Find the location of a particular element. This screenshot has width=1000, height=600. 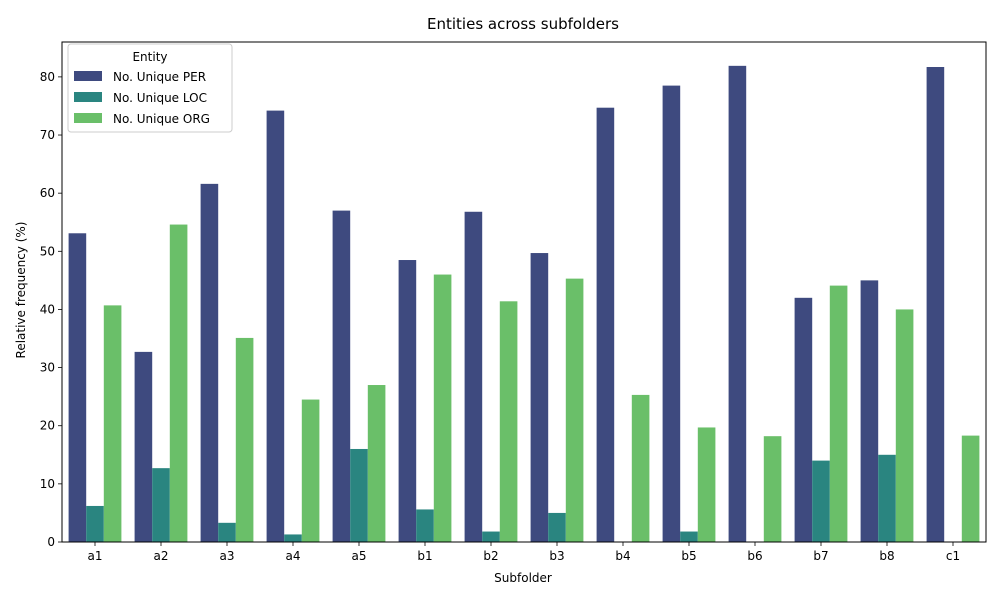

y-tick-label: 30 is located at coordinates (47, 368).